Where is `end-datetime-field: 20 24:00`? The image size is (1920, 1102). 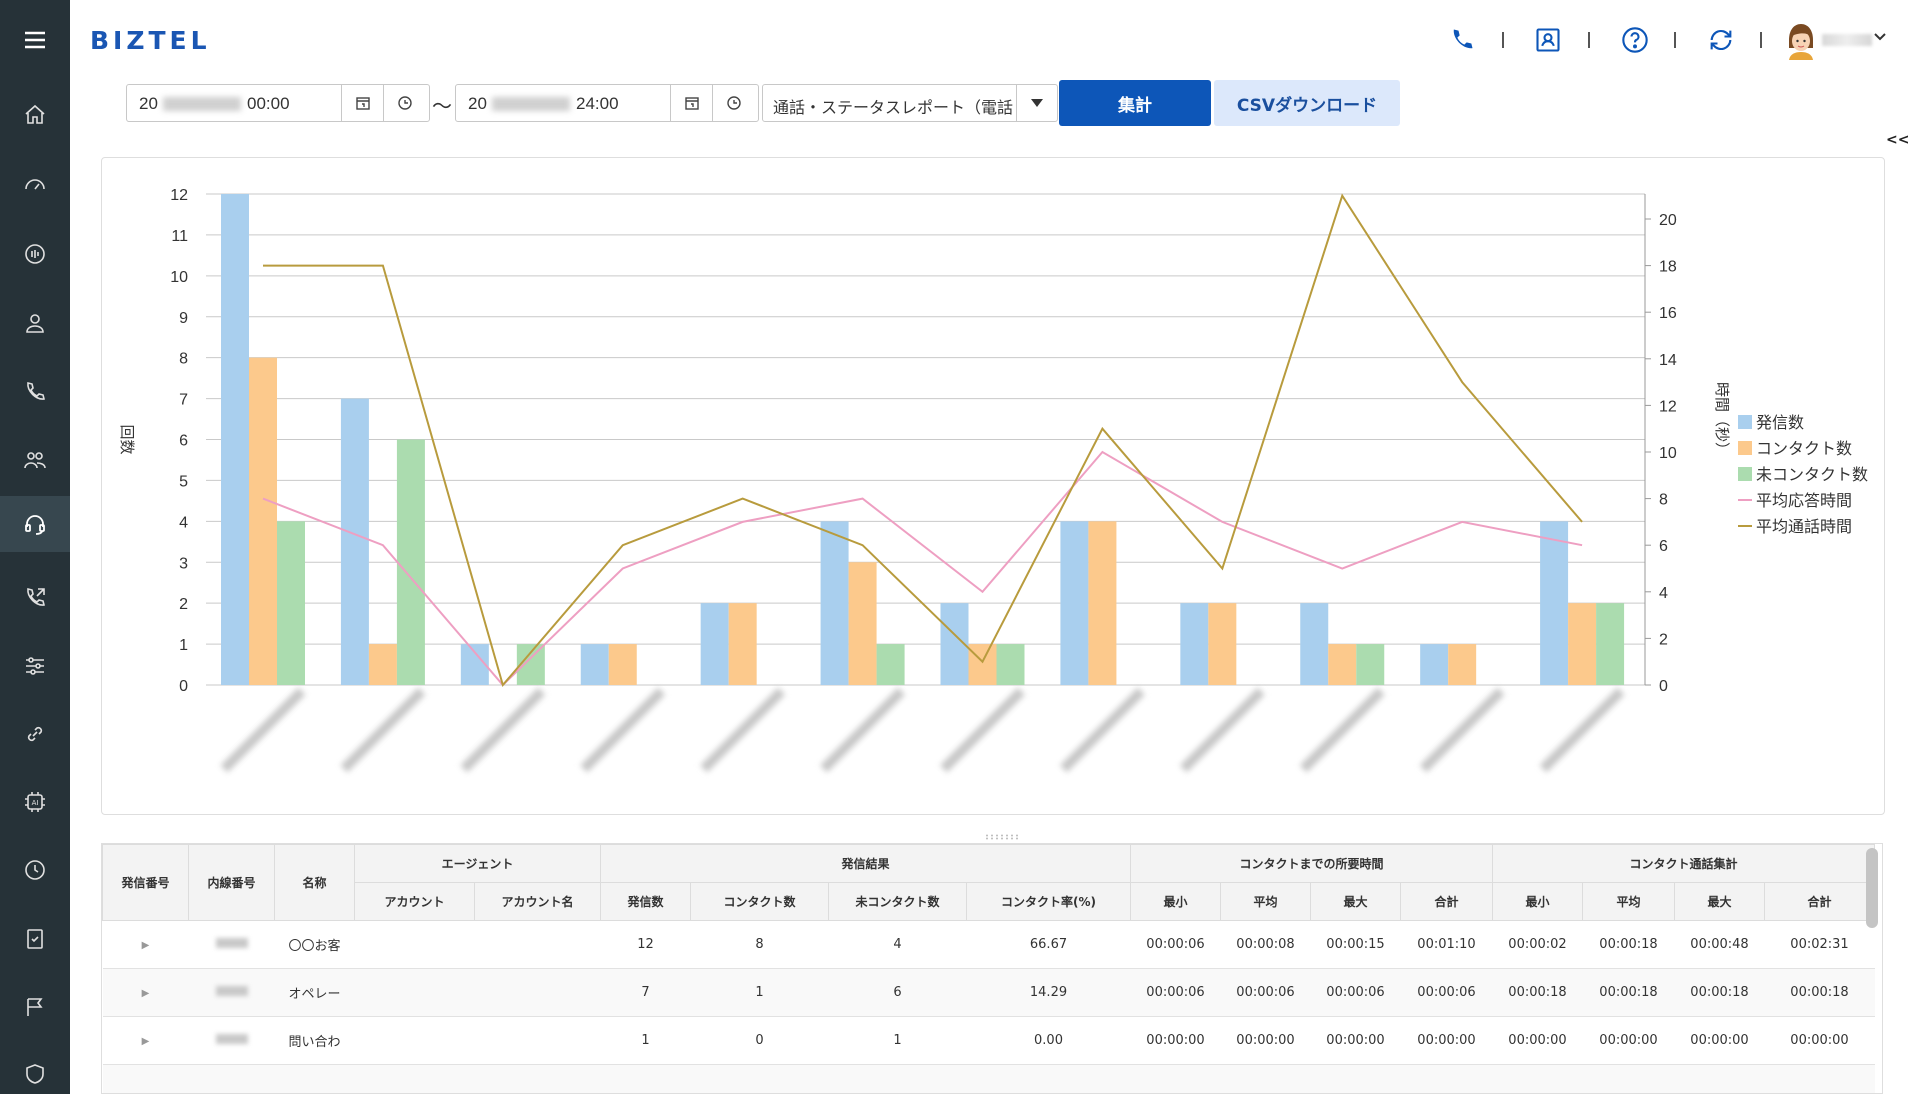
end-datetime-field: 20 24:00 is located at coordinates (607, 103).